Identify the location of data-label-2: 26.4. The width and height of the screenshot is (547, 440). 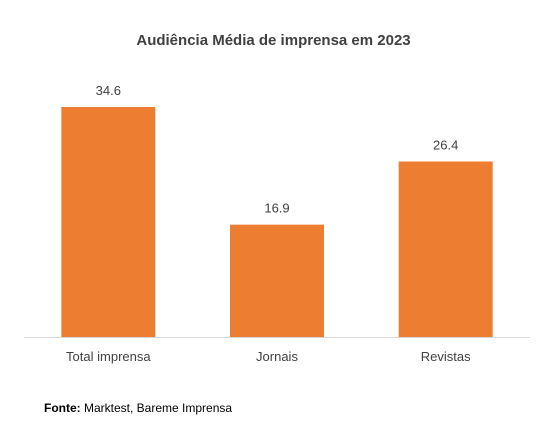
(445, 145).